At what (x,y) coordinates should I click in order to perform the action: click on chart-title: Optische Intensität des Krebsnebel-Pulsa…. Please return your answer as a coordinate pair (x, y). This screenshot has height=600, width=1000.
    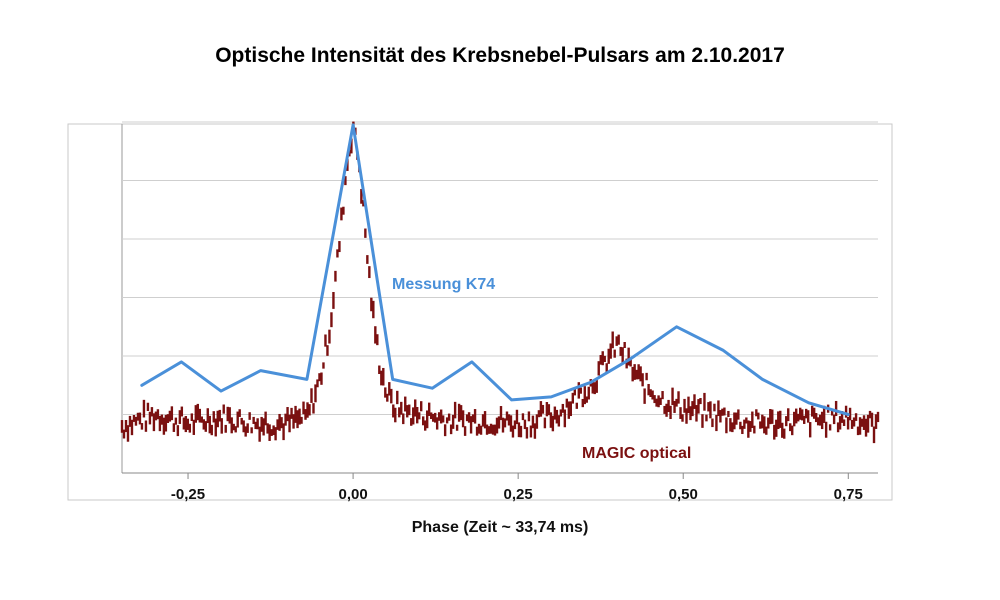
    Looking at the image, I should click on (500, 55).